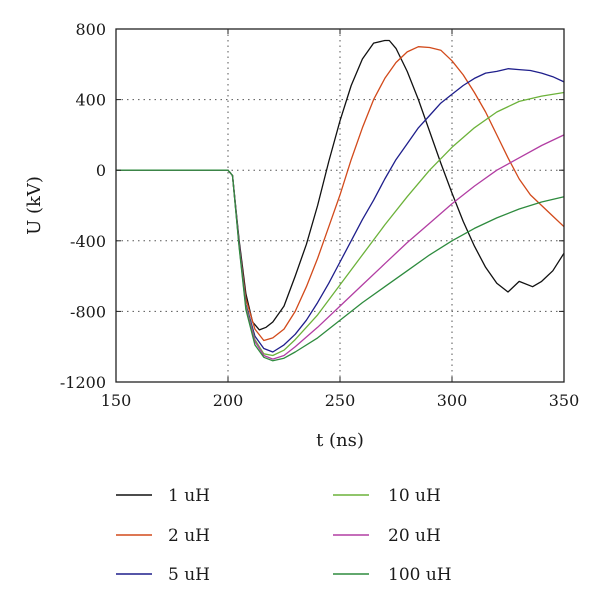  What do you see at coordinates (34, 205) in the screenshot?
I see `y-axis-label: U (kV)` at bounding box center [34, 205].